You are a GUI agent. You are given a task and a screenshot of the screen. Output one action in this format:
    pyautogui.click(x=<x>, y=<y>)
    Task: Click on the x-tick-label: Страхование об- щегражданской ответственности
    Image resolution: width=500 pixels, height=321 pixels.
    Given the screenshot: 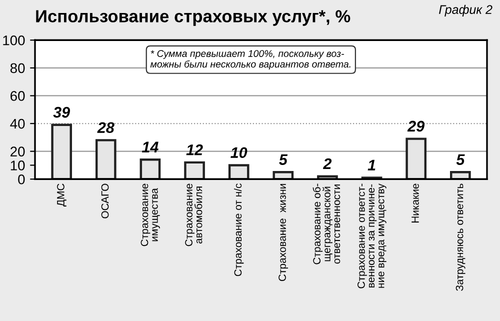 What is the action you would take?
    pyautogui.click(x=326, y=224)
    